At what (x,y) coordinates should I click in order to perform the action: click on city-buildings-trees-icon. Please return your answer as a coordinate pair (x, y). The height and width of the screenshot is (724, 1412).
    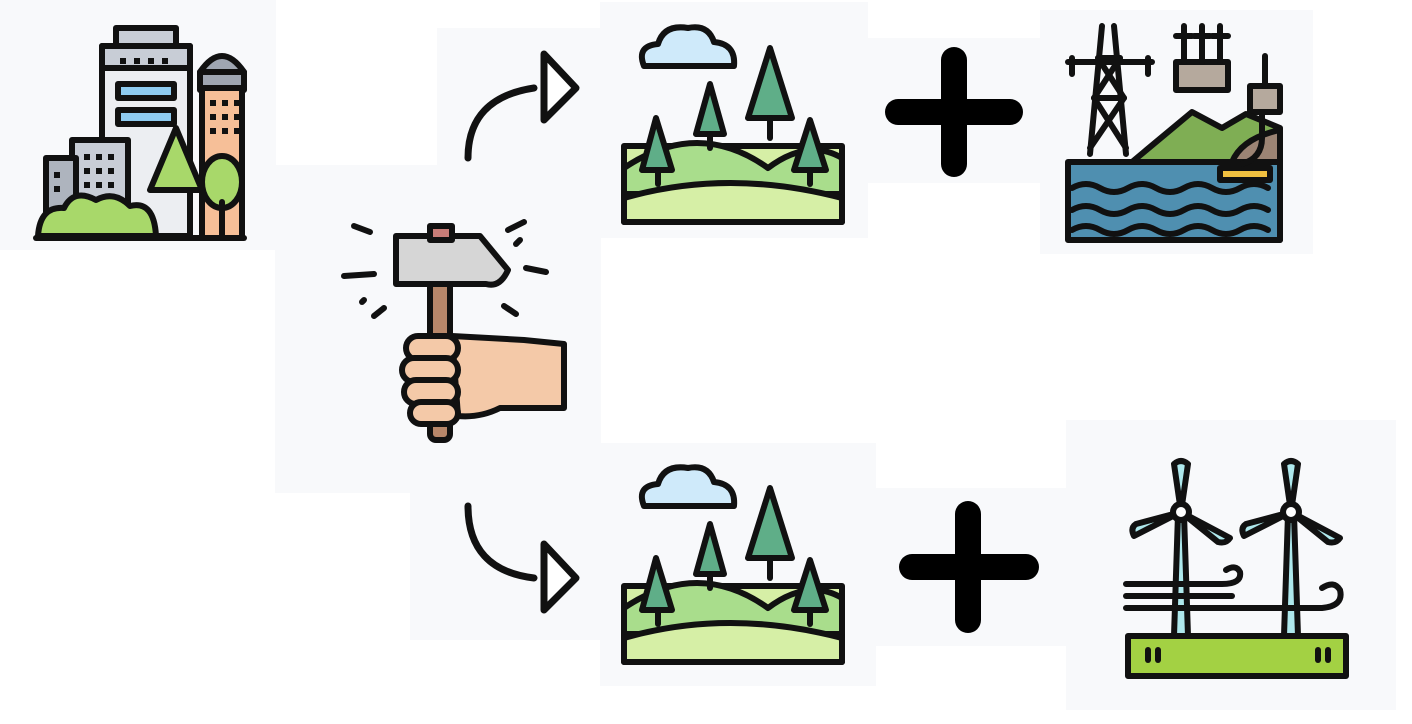
    Looking at the image, I should click on (141, 134).